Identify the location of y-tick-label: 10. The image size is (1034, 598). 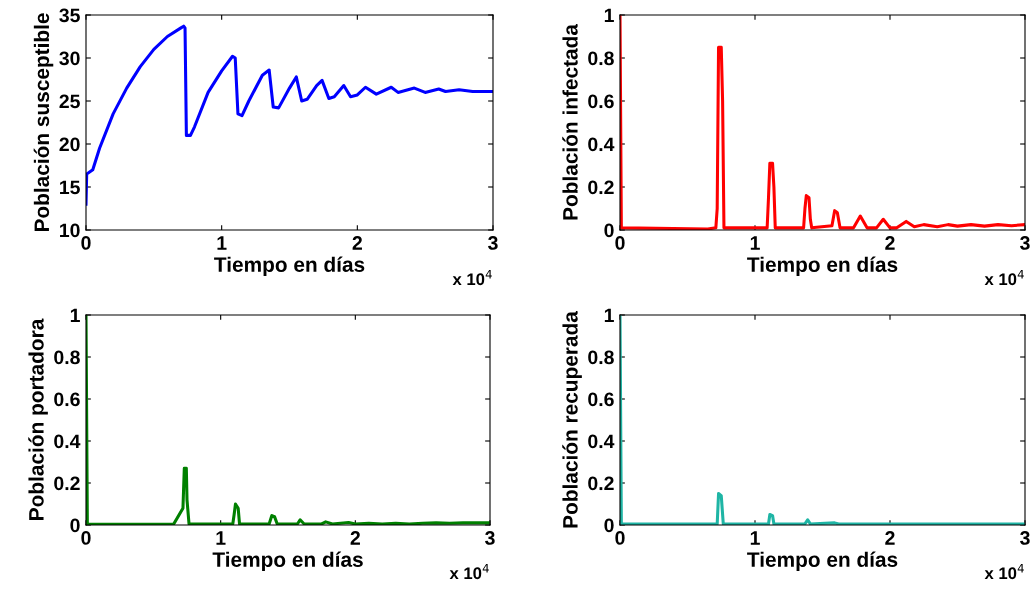
(70, 230).